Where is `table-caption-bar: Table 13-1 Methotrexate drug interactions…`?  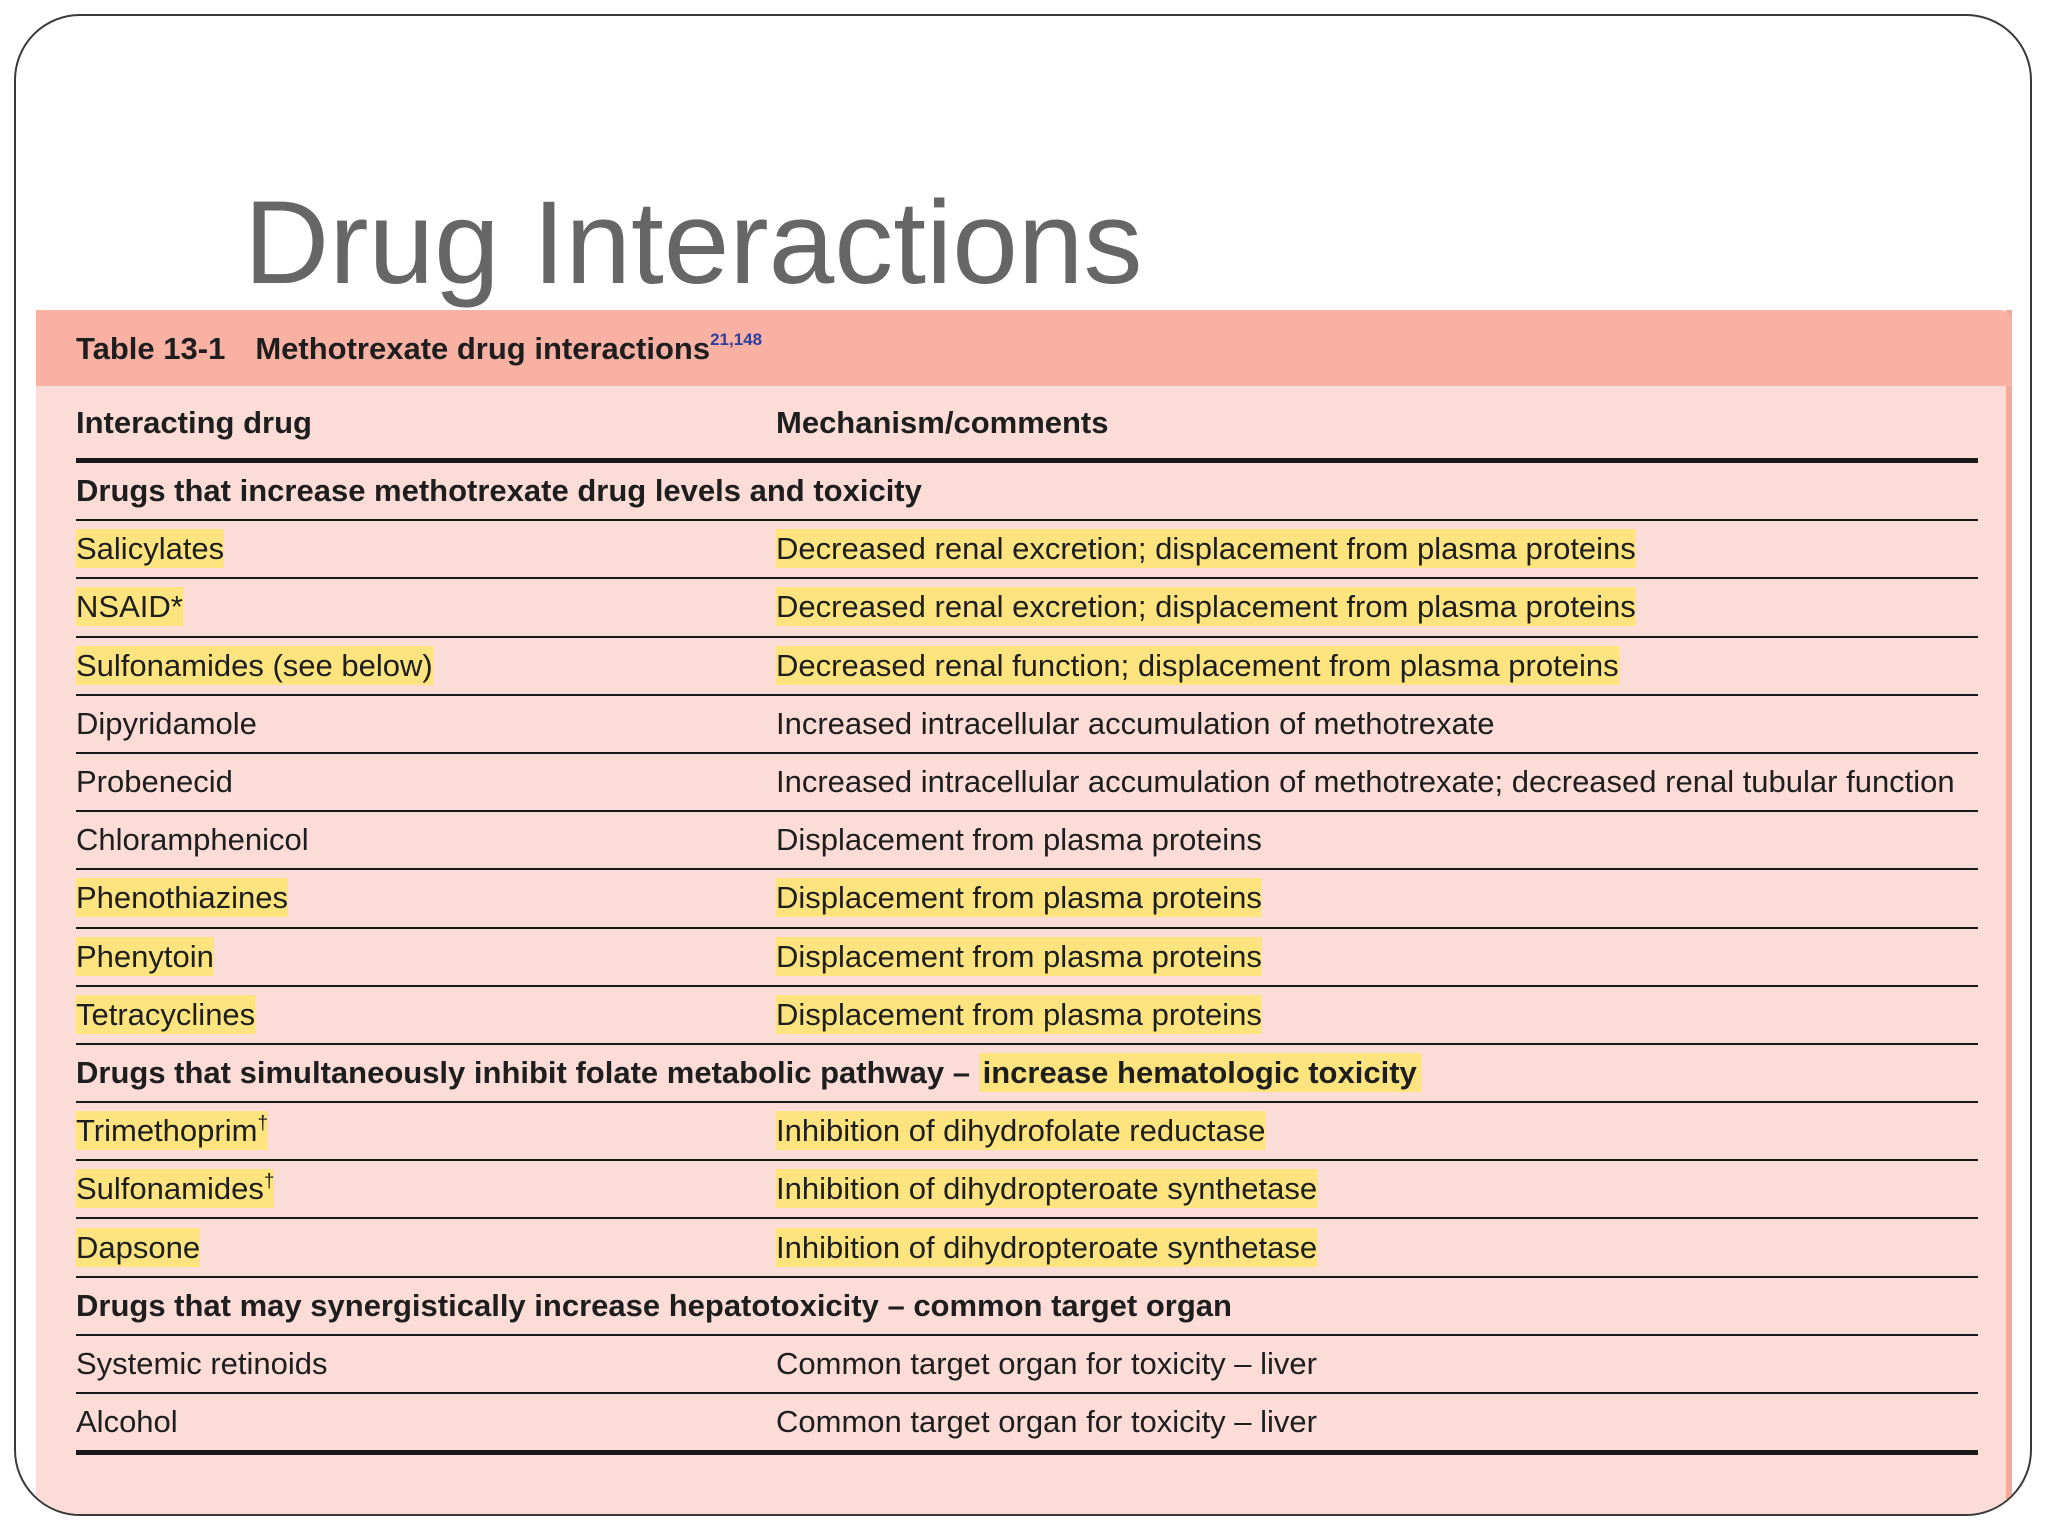 table-caption-bar: Table 13-1 Methotrexate drug interactions… is located at coordinates (1024, 348).